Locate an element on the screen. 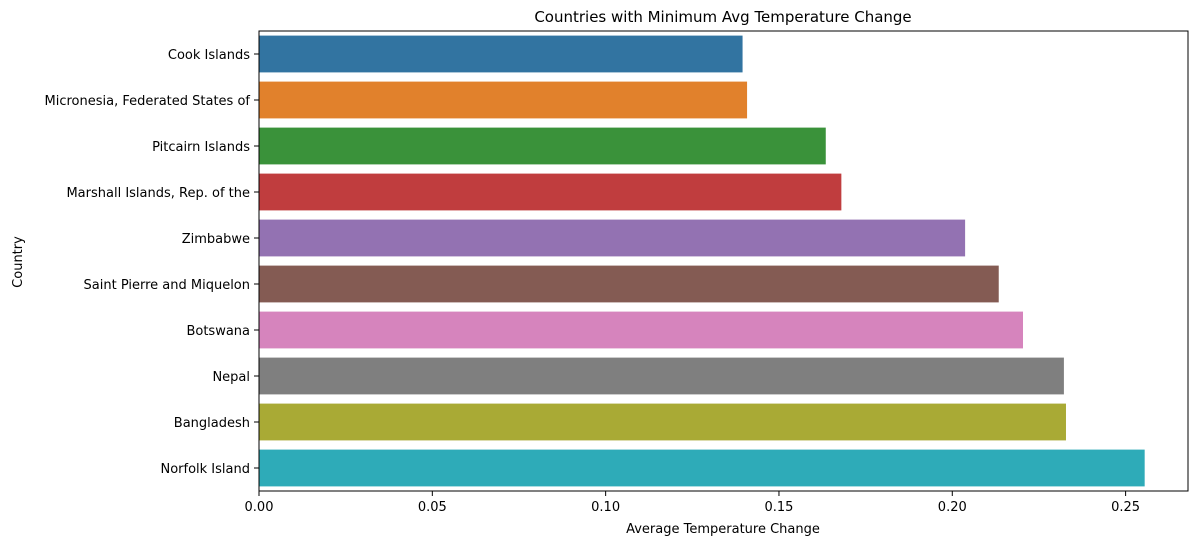 Image resolution: width=1199 pixels, height=549 pixels. y-tick-label: Zimbabwe is located at coordinates (216, 239).